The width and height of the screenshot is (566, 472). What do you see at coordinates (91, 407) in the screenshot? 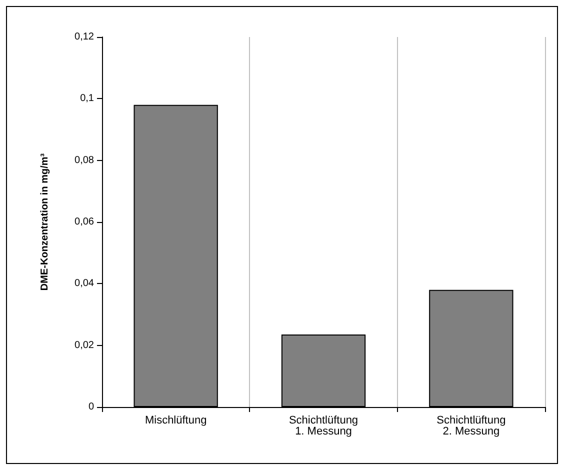
I see `y-tick-label: 0` at bounding box center [91, 407].